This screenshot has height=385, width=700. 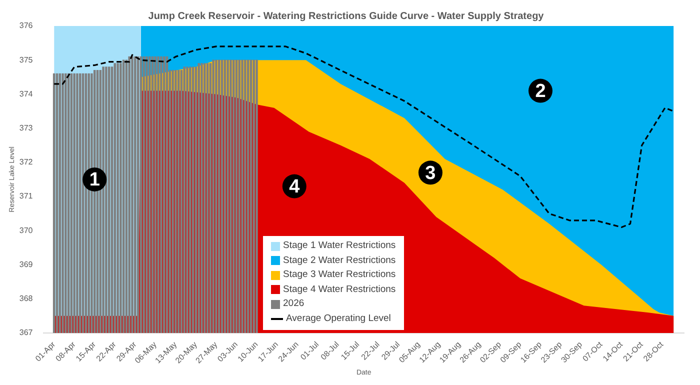 I want to click on legend-label: Stage 1 Water Restrictions, so click(x=339, y=246).